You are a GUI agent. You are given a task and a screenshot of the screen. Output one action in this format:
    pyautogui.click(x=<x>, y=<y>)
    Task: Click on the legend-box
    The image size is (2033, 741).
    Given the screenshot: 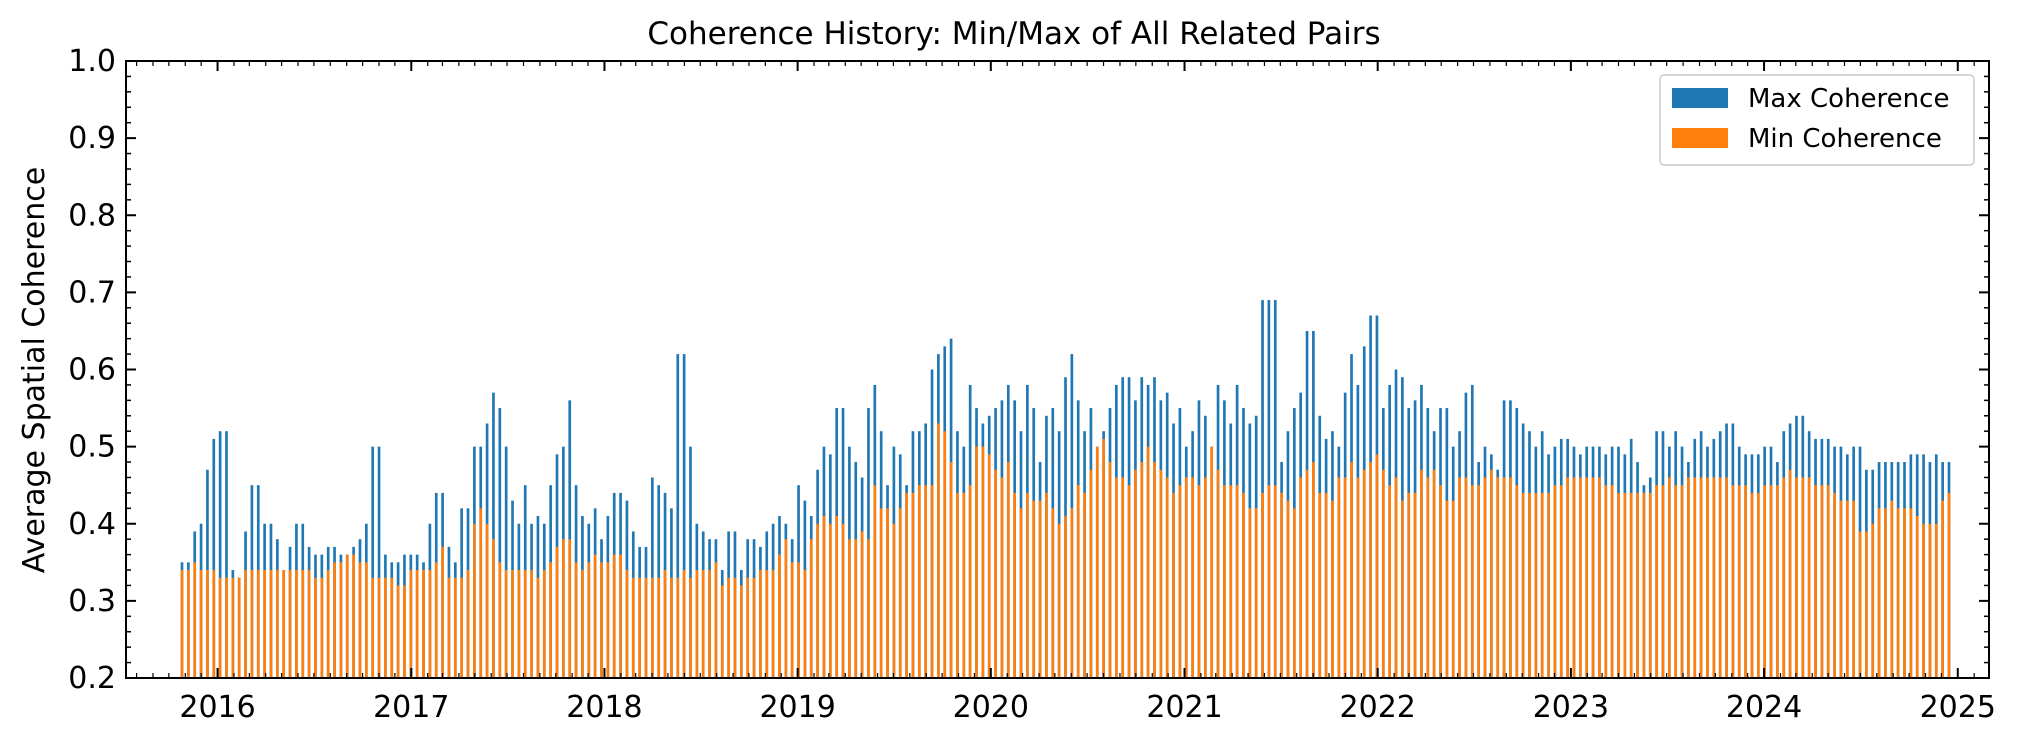 What is the action you would take?
    pyautogui.click(x=1817, y=120)
    